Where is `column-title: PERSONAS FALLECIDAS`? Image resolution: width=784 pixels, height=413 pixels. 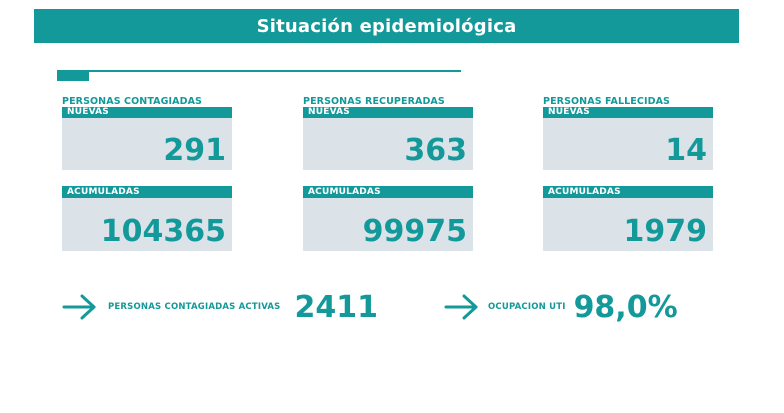
column-title: PERSONAS FALLECIDAS is located at coordinates (606, 101).